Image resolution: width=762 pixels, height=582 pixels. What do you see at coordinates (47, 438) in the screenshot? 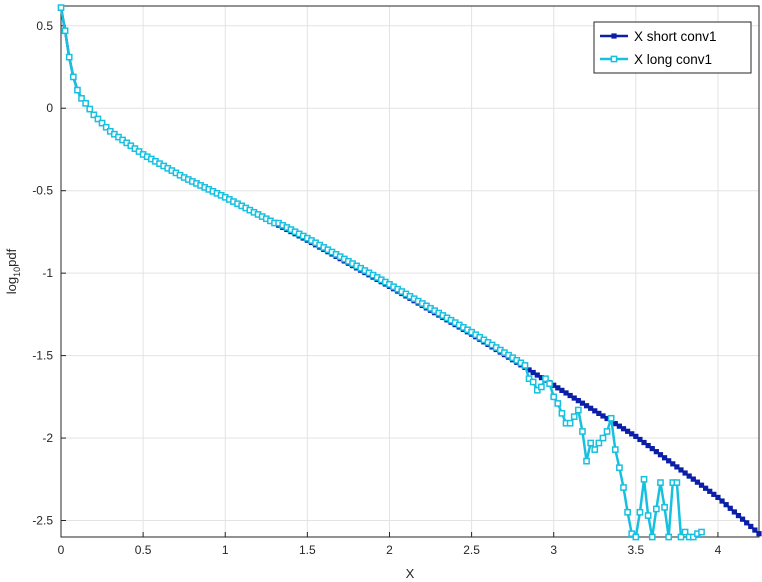
I see `y-tick-label: -2` at bounding box center [47, 438].